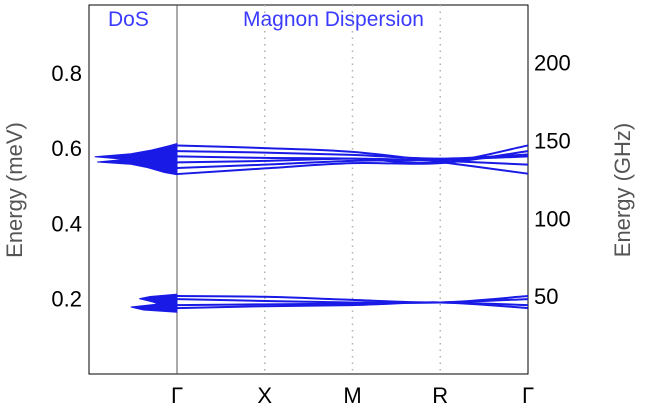 Image resolution: width=664 pixels, height=411 pixels. I want to click on x-tick-label: M, so click(352, 395).